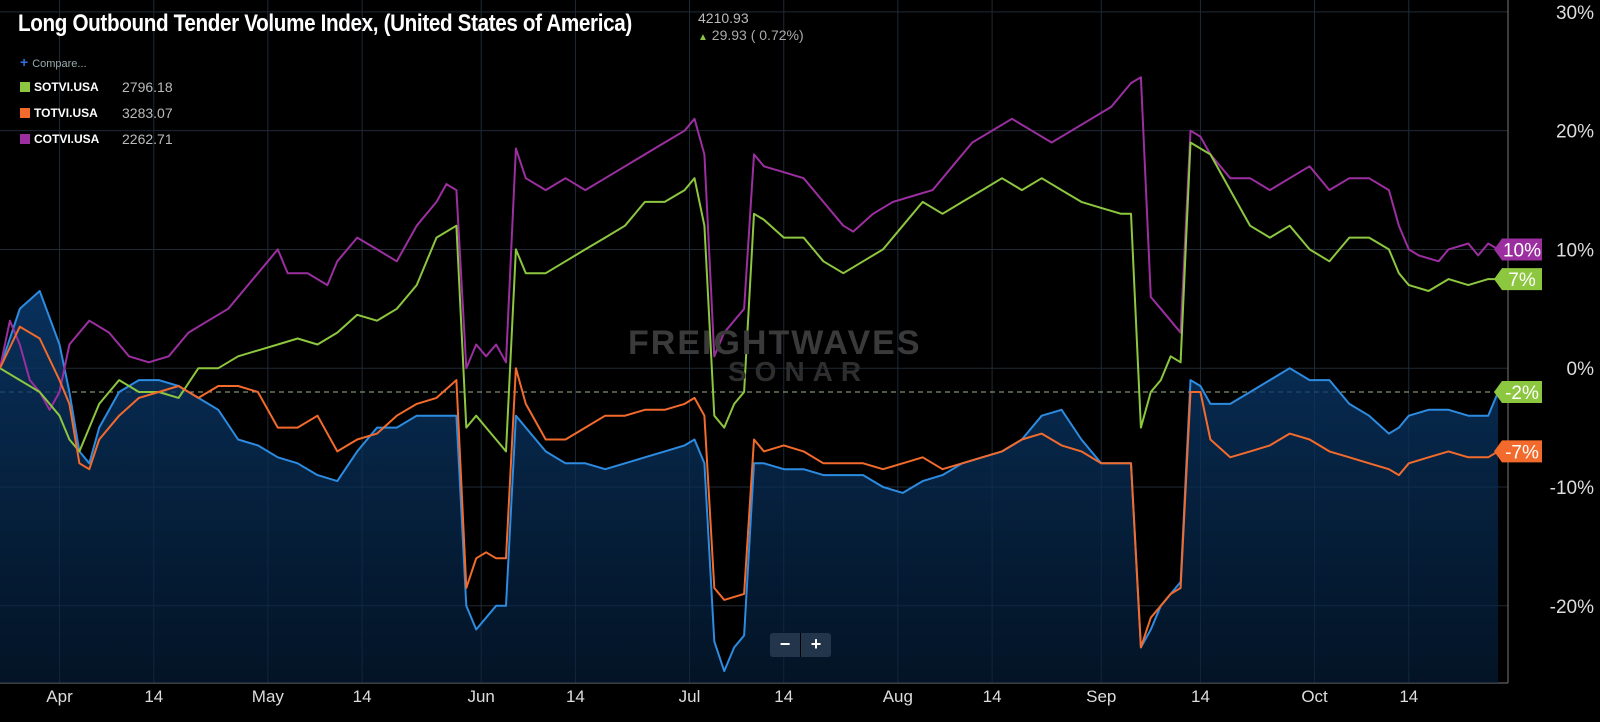 This screenshot has height=722, width=1600. Describe the element at coordinates (690, 696) in the screenshot. I see `x-tick-label: Jul` at that location.